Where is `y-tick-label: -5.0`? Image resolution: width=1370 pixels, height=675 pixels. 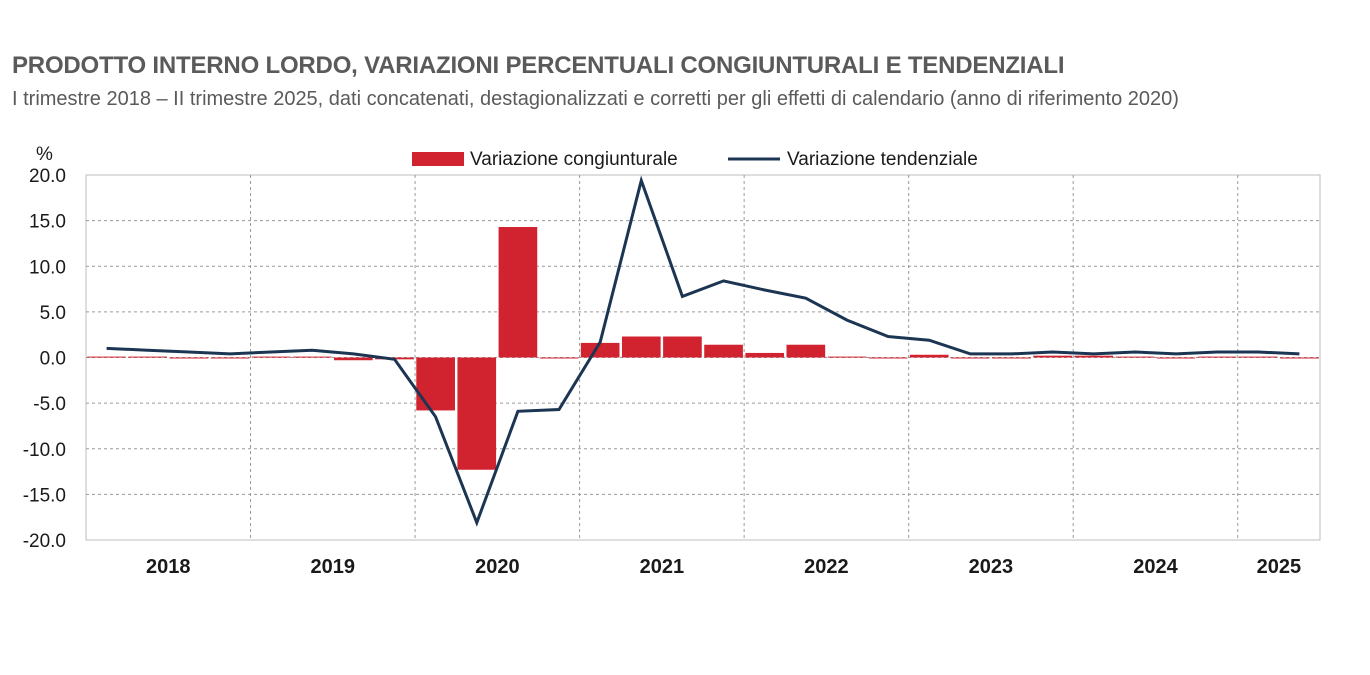 y-tick-label: -5.0 is located at coordinates (49, 404).